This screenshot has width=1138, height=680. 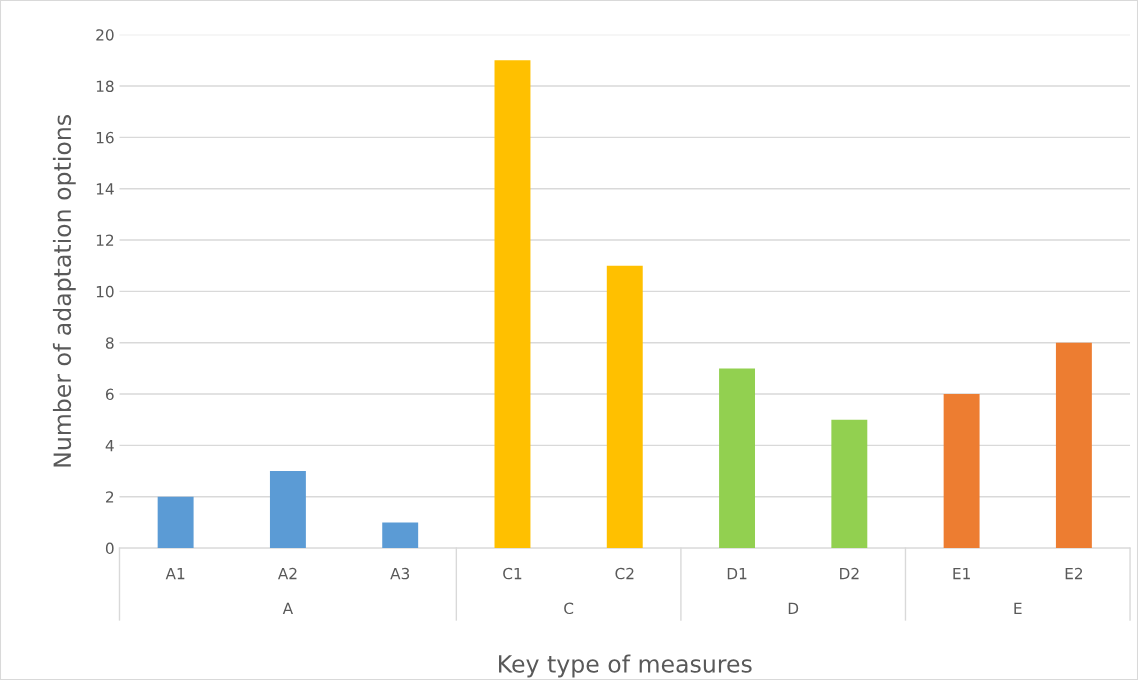 What do you see at coordinates (105, 35) in the screenshot?
I see `y-tick-label: 20` at bounding box center [105, 35].